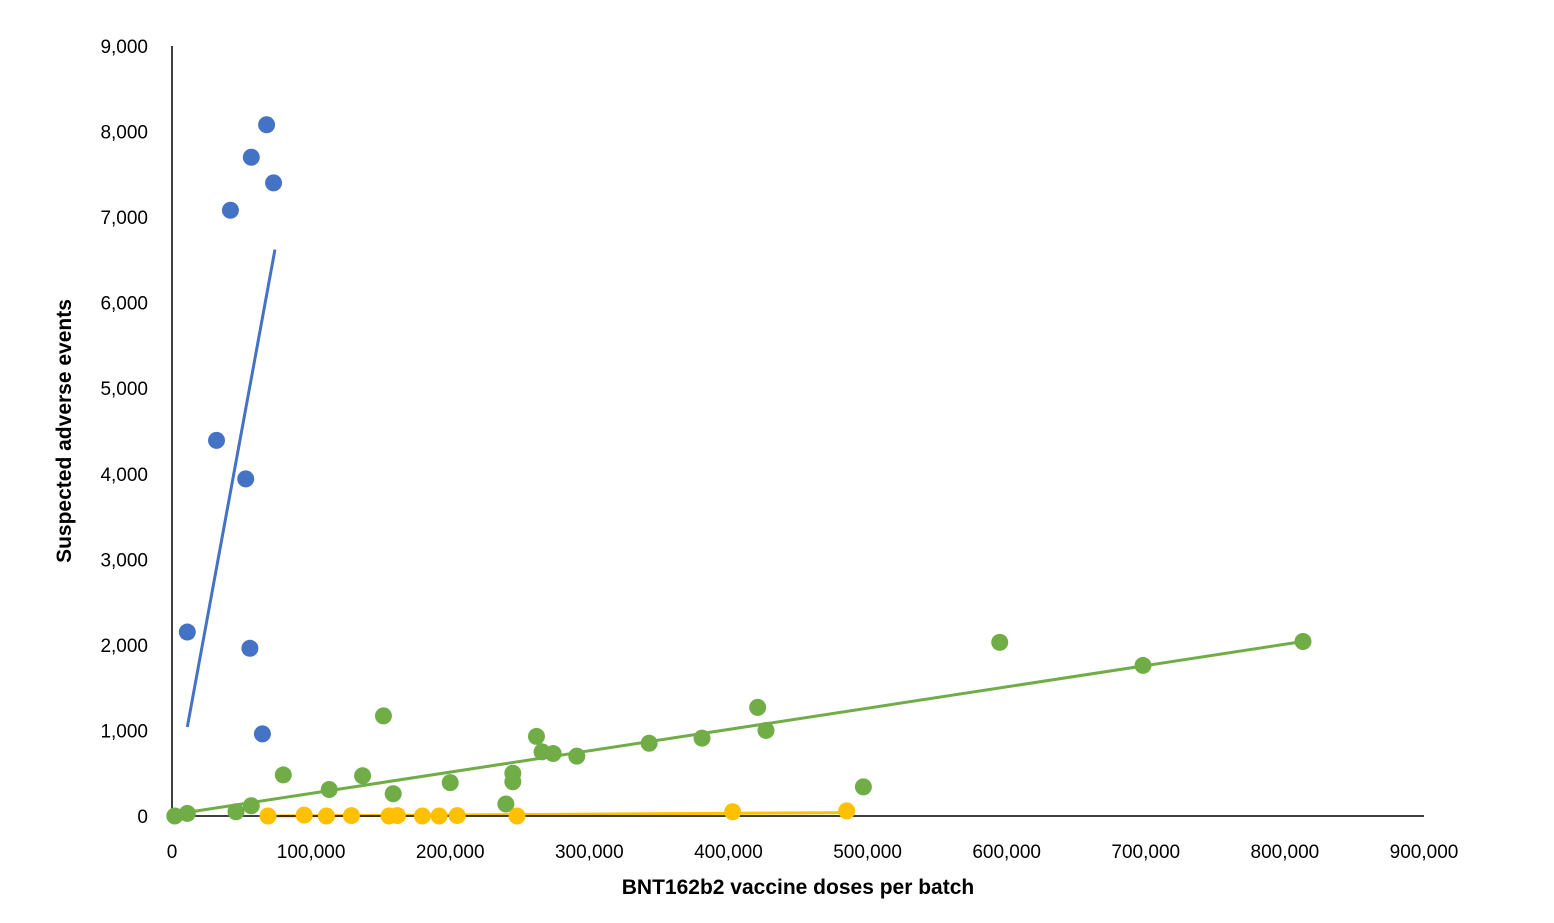  I want to click on x-axis-title: BNT162b2 vaccine doses per batch, so click(798, 887).